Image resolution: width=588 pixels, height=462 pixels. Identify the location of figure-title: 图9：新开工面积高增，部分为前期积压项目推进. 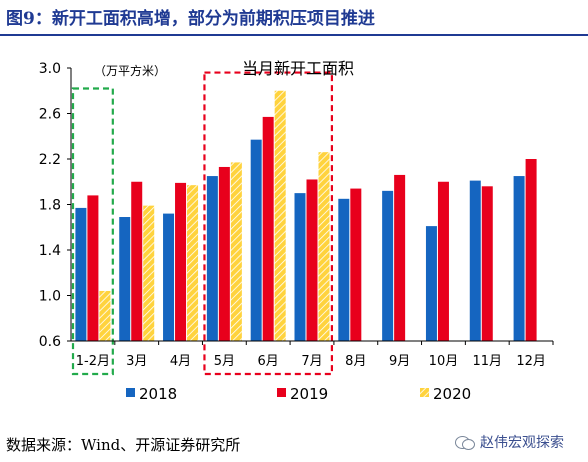
(190, 19).